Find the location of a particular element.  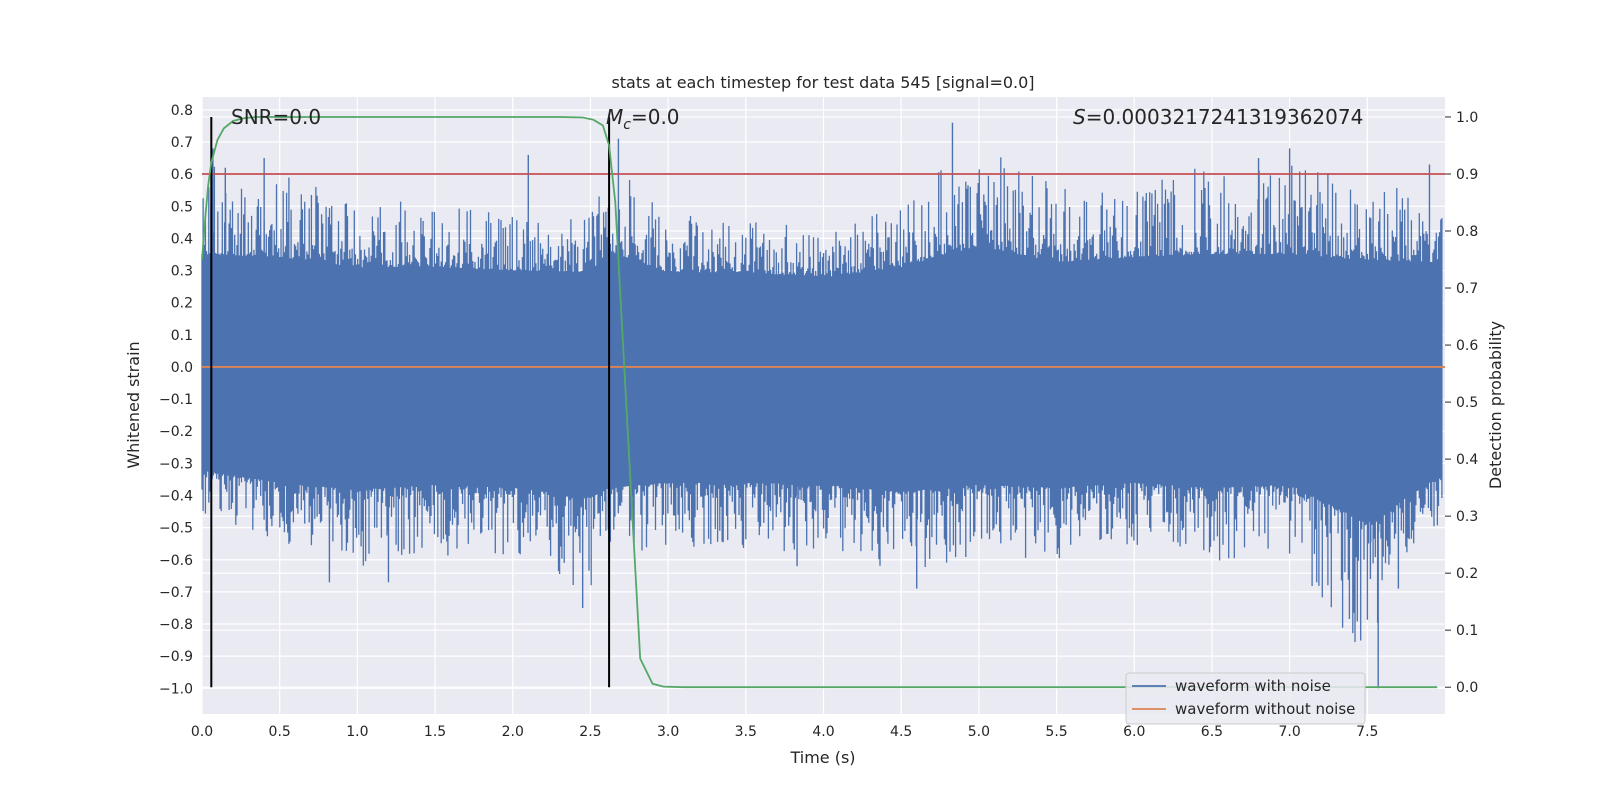

y2-tick-label: 0.3 is located at coordinates (1467, 517).